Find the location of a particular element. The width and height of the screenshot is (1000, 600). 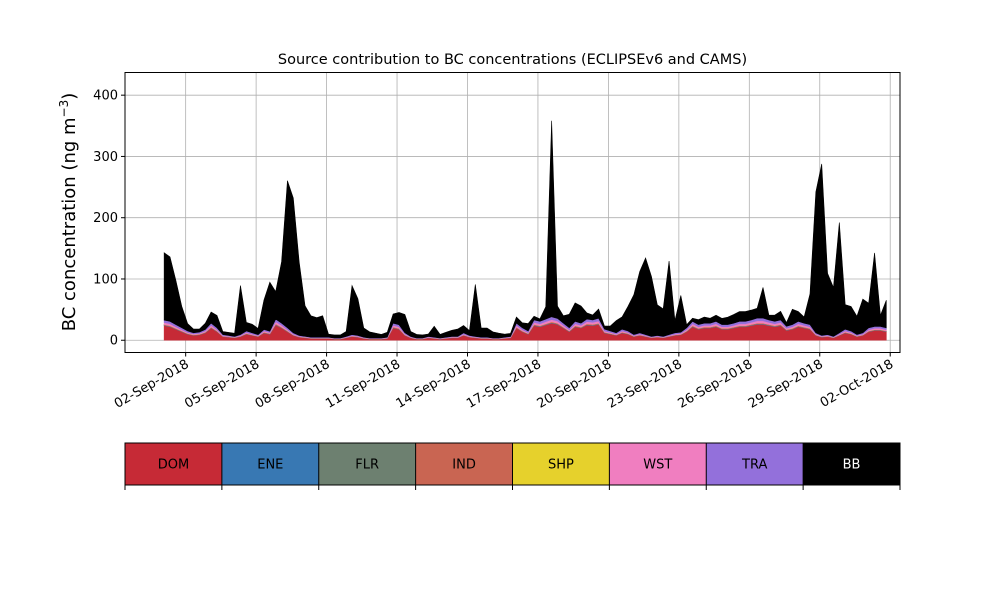

legend-swatch-flr is located at coordinates (367, 464).